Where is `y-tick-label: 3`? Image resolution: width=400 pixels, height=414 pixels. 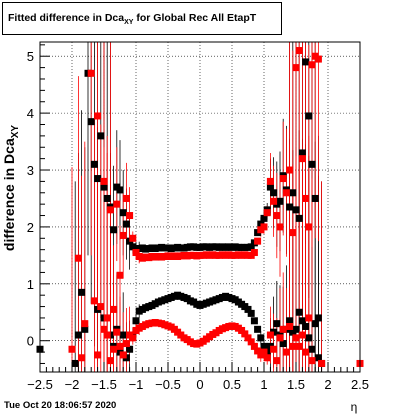 y-tick-label: 3 is located at coordinates (30, 170).